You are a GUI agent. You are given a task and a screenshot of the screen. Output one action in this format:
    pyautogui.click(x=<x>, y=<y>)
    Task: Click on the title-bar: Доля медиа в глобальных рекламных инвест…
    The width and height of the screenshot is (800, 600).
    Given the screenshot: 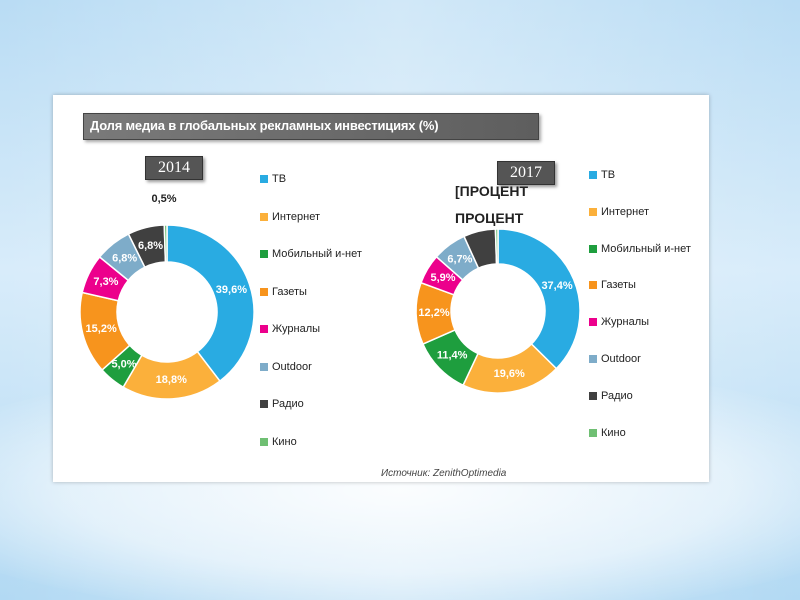 What is the action you would take?
    pyautogui.click(x=311, y=126)
    